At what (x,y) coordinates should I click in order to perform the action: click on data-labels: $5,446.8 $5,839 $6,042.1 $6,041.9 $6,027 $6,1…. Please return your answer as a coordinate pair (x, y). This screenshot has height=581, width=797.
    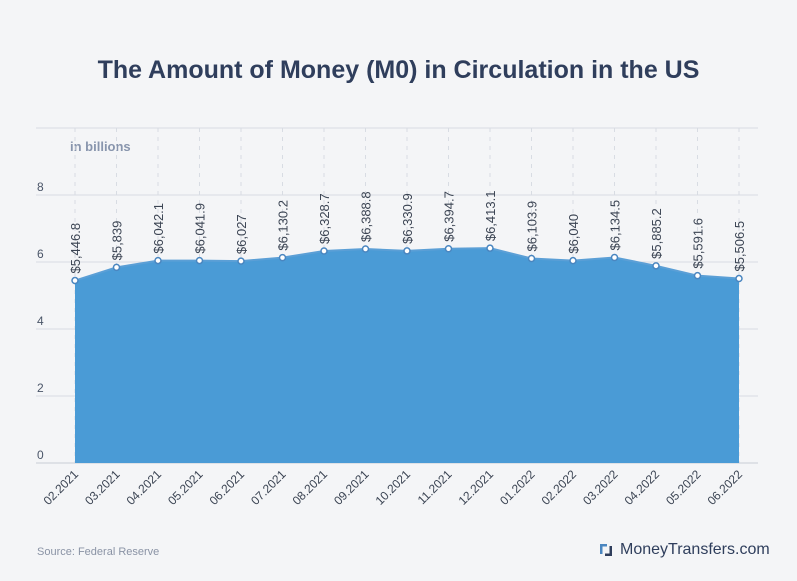
    Looking at the image, I should click on (407, 232).